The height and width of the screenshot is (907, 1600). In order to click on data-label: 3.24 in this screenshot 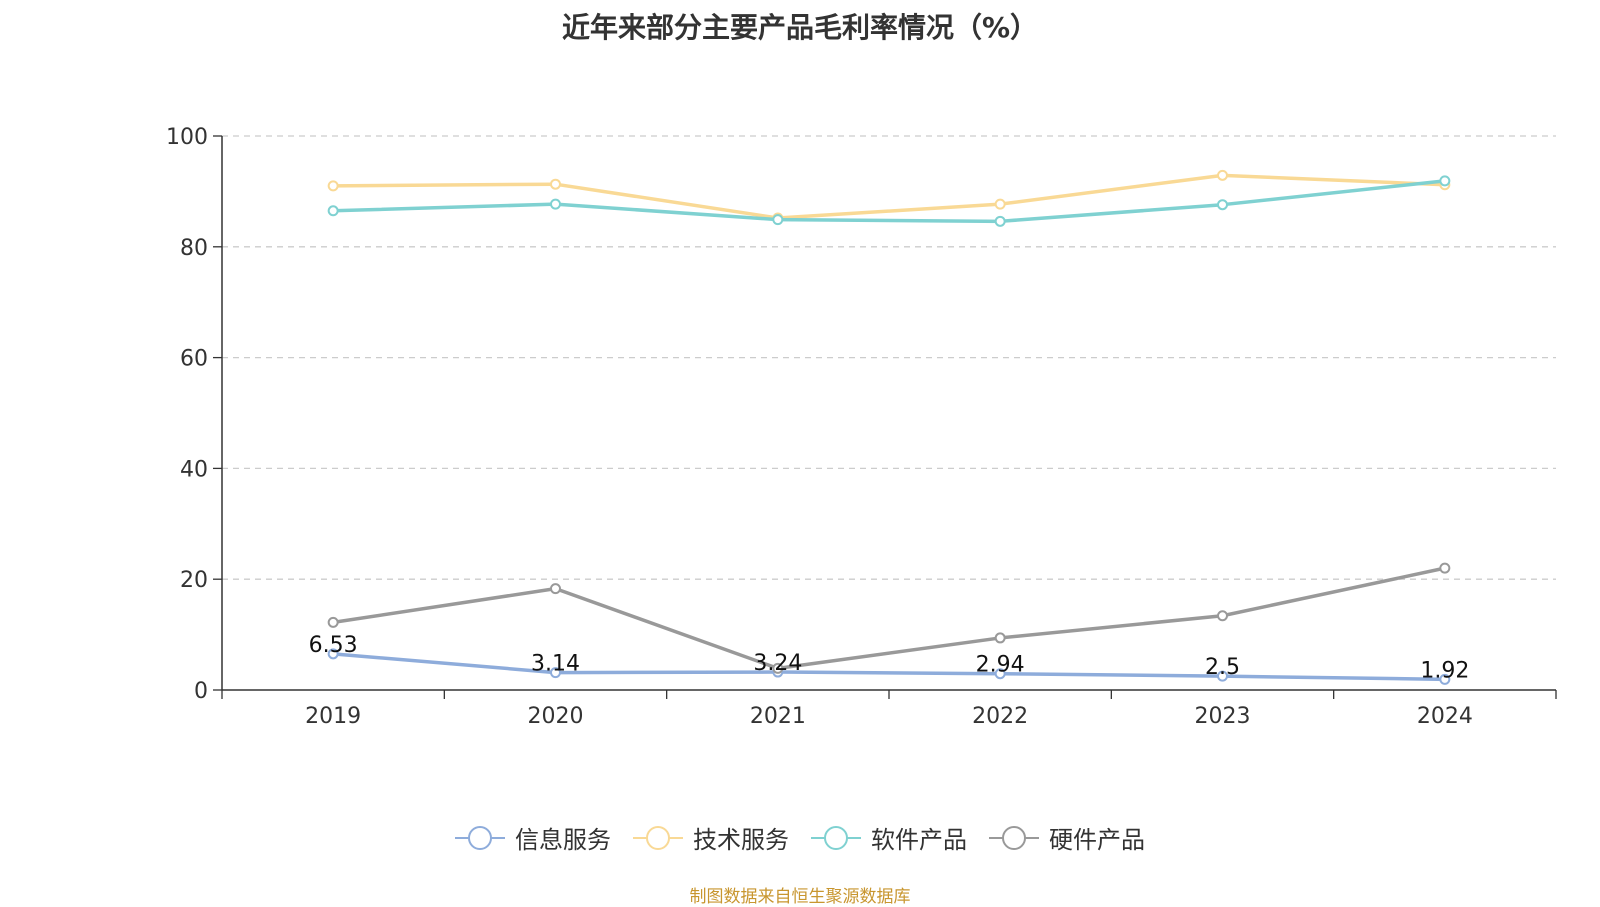, I will do `click(777, 663)`.